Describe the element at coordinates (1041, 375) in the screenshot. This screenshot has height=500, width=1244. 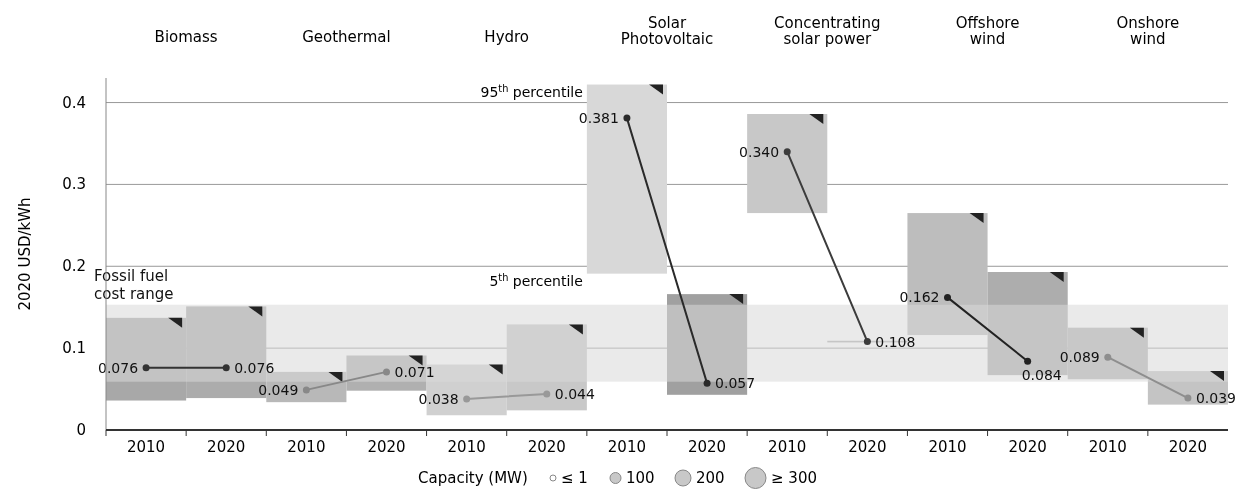
I see `data-label: 0.084` at that location.